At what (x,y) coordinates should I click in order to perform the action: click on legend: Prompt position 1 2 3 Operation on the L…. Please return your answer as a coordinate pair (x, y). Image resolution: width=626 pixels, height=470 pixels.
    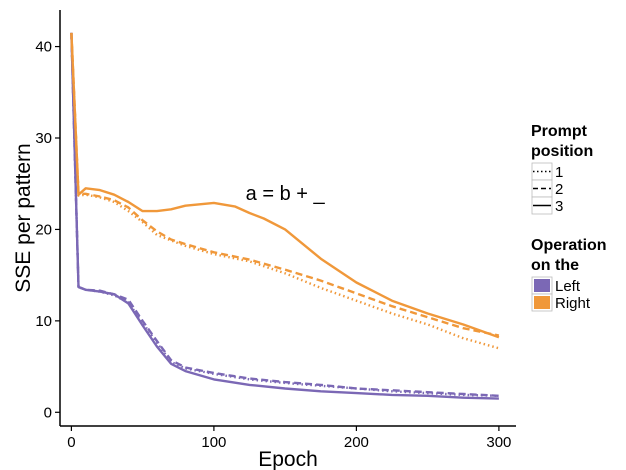
    Looking at the image, I should click on (569, 217).